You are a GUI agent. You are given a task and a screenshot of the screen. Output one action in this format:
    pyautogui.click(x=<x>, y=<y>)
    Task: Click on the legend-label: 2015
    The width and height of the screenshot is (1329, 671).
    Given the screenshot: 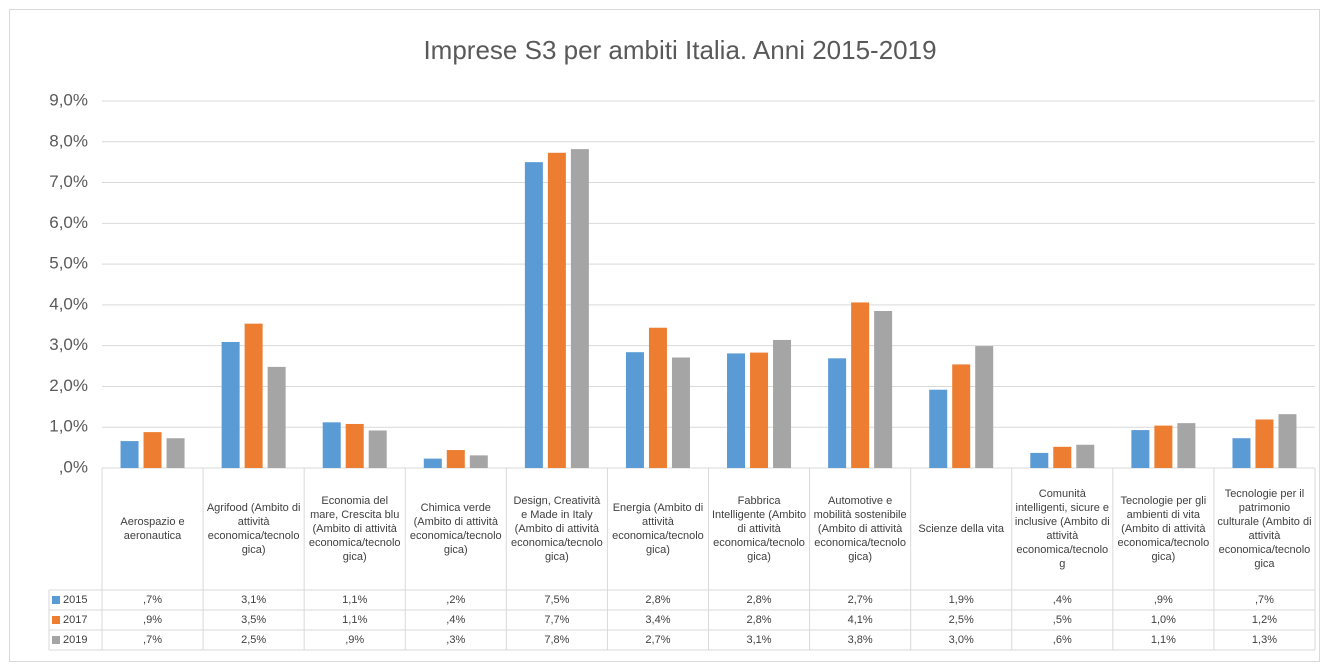 What is the action you would take?
    pyautogui.click(x=75, y=600)
    